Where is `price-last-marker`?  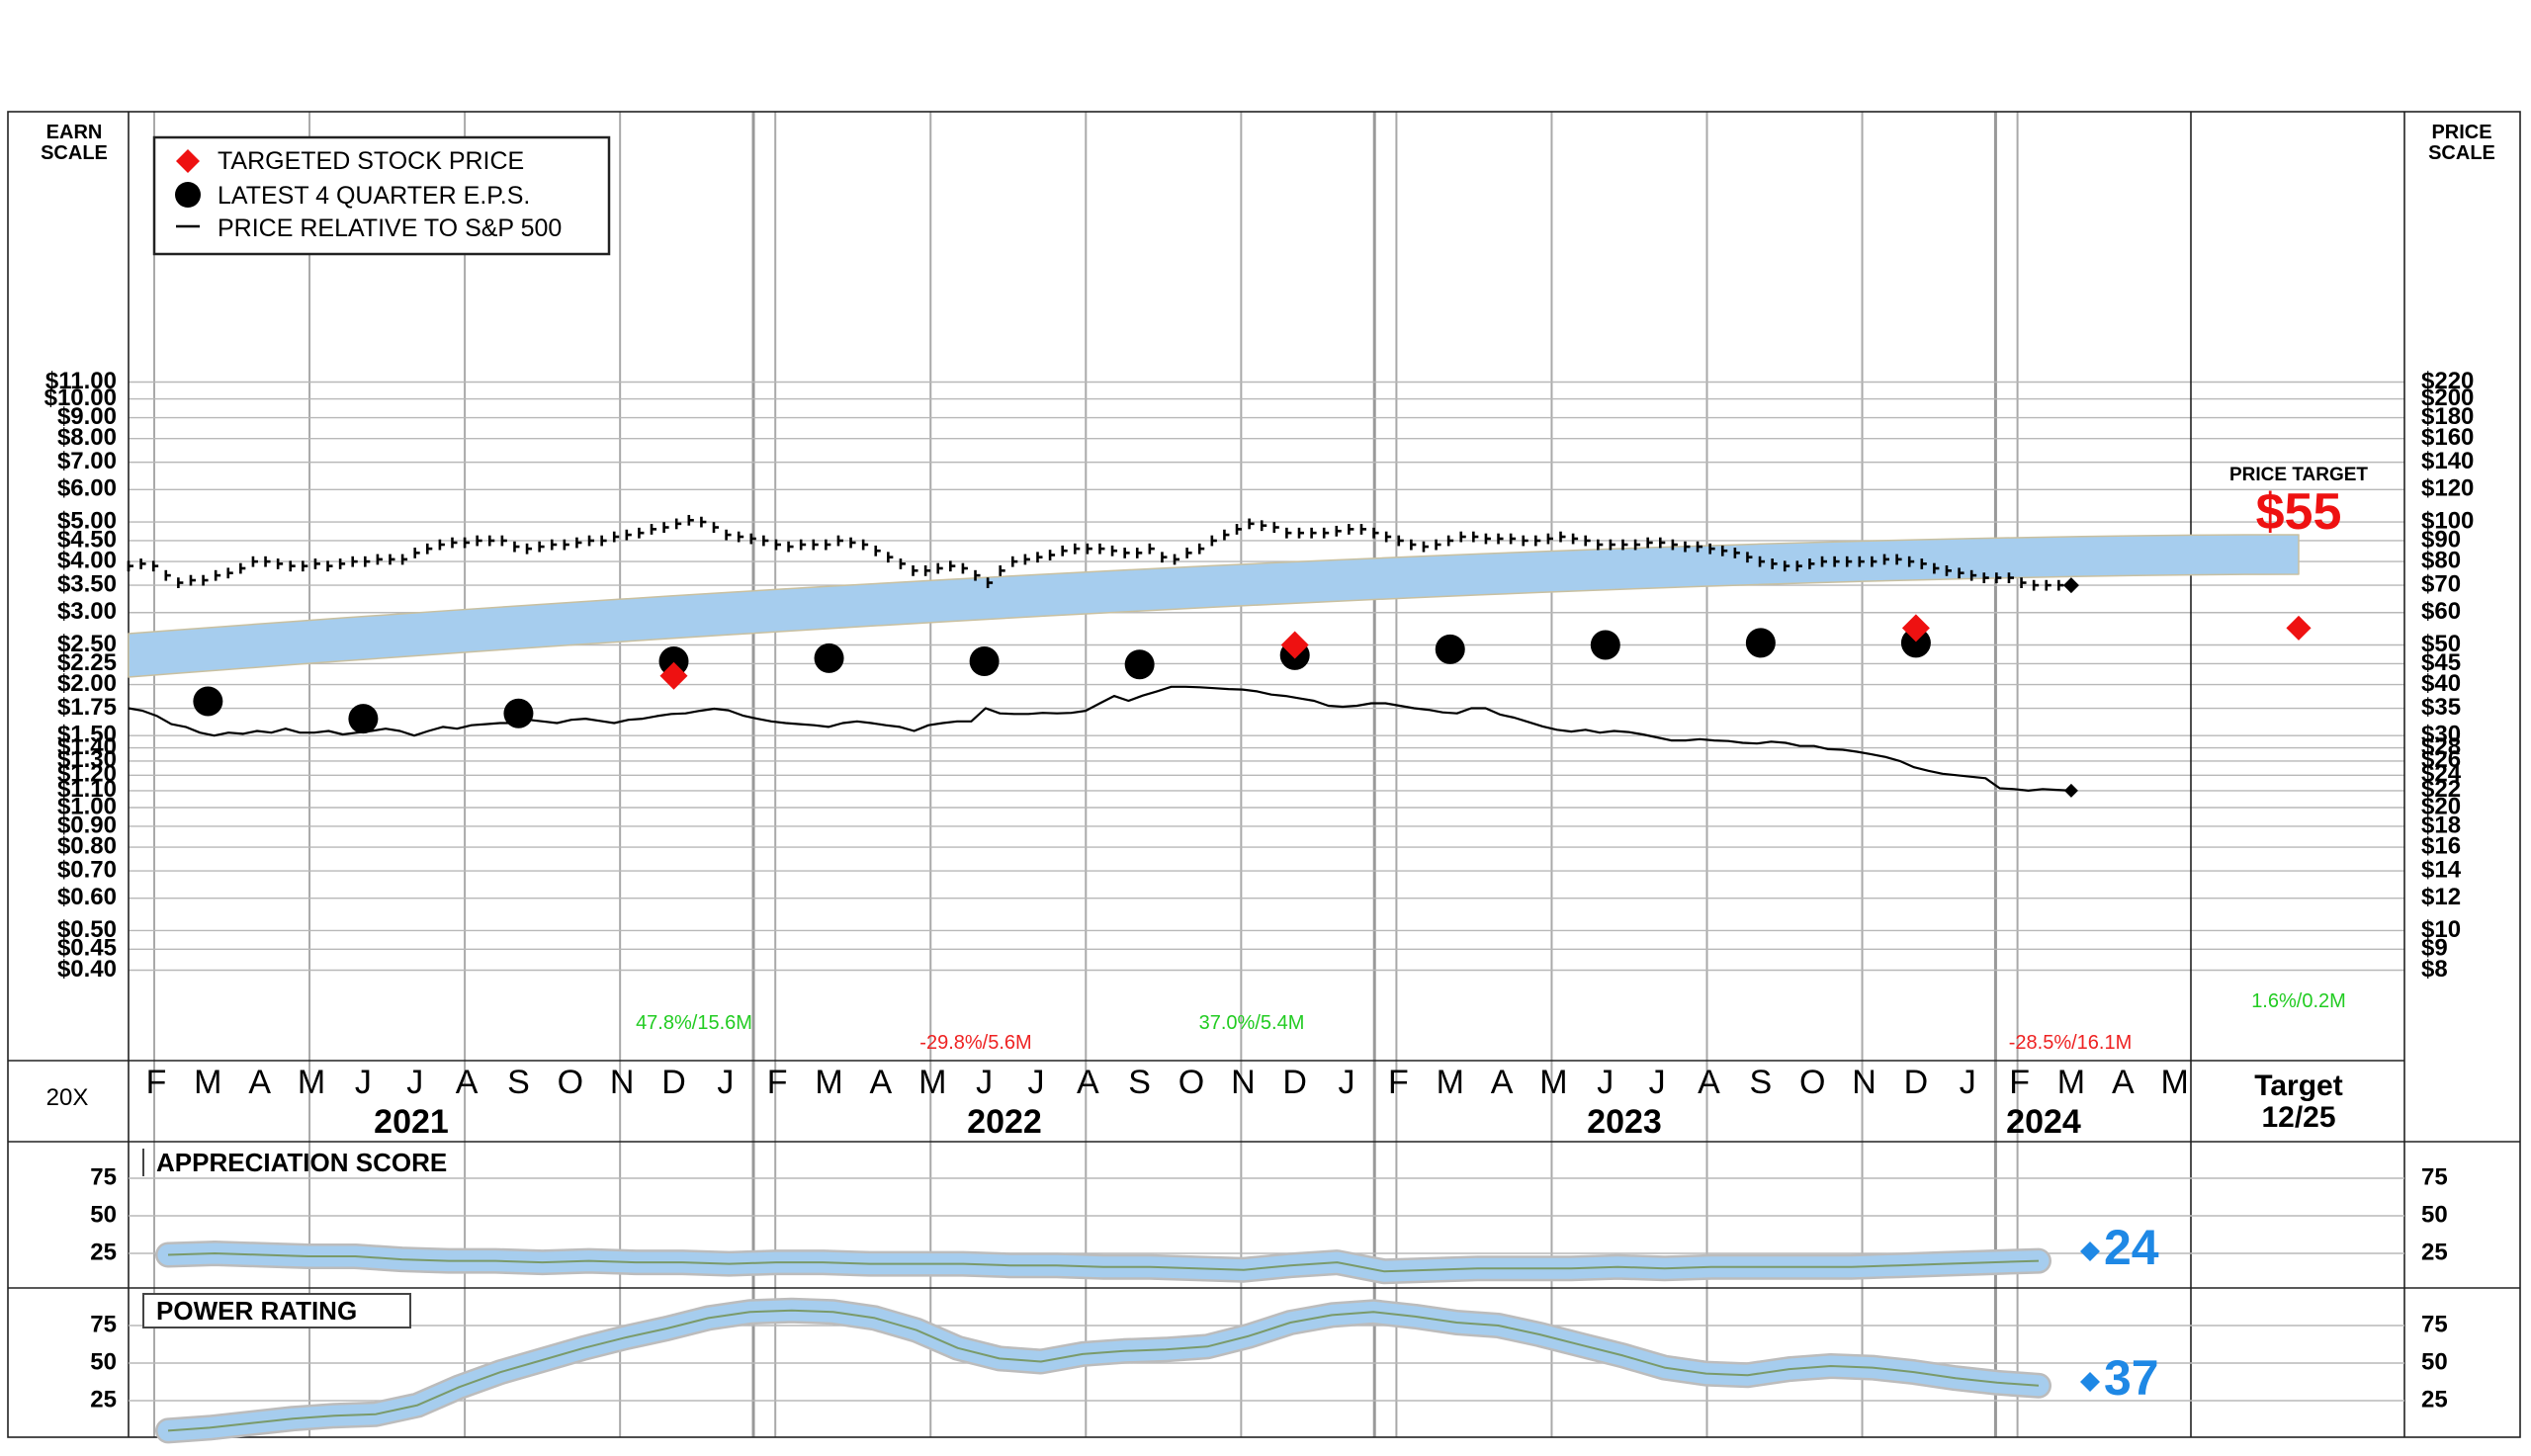 price-last-marker is located at coordinates (2070, 585).